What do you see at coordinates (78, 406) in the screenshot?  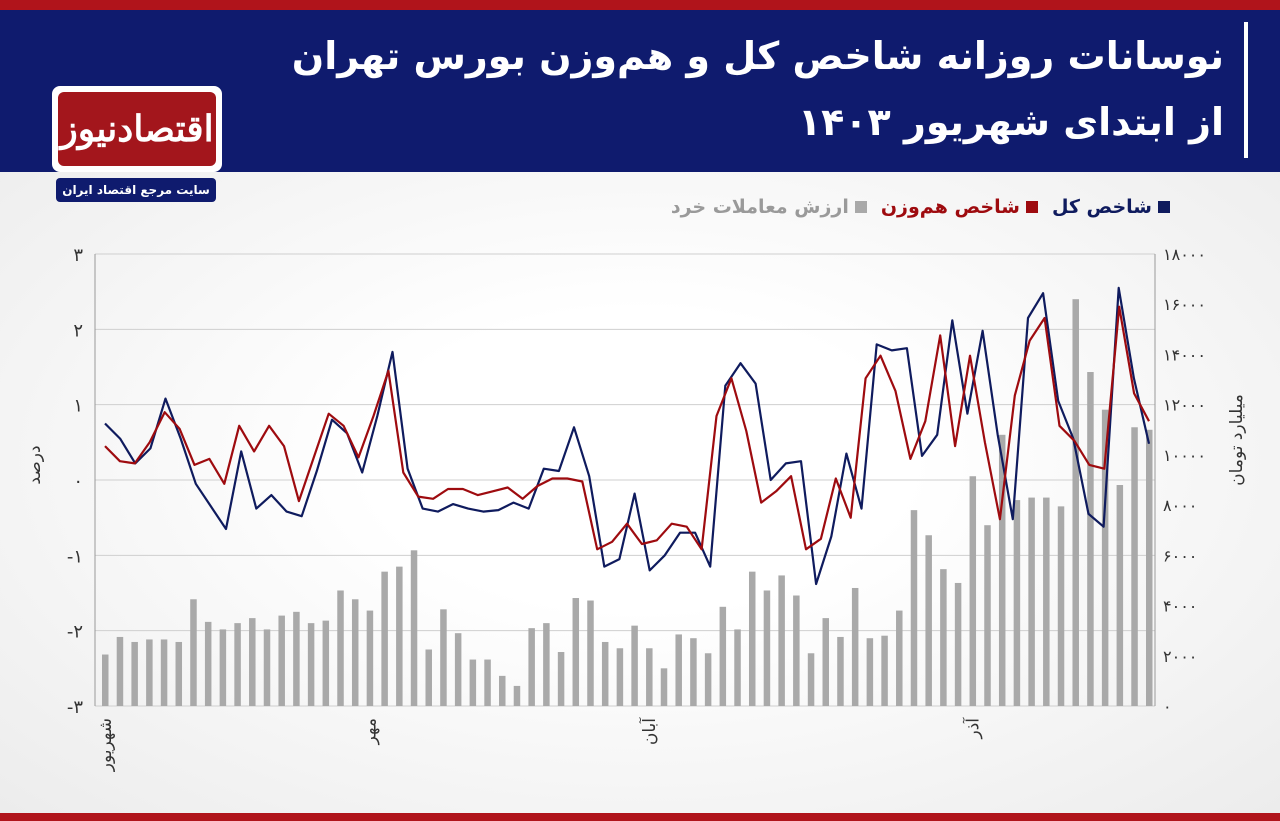 I see `left-tick-label: ۱` at bounding box center [78, 406].